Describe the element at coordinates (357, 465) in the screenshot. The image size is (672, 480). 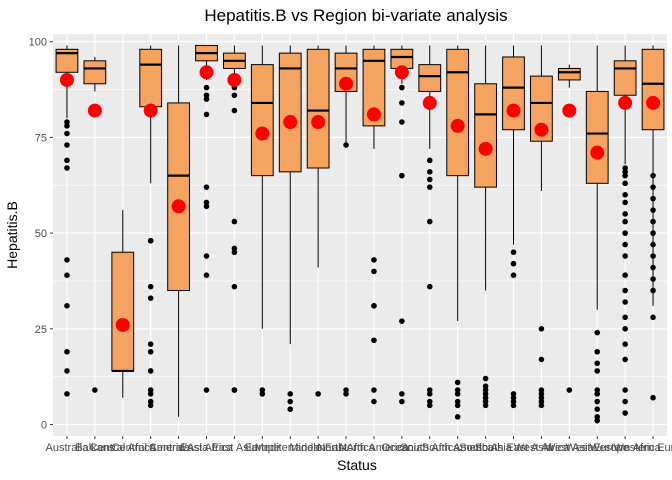
I see `x-axis-title: Status` at that location.